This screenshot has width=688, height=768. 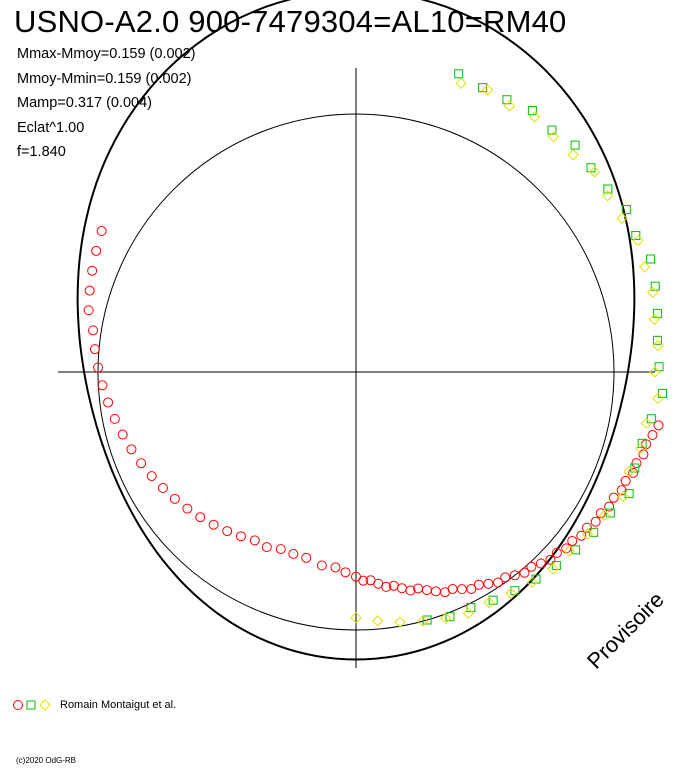 I want to click on legend-markers, so click(x=32, y=705).